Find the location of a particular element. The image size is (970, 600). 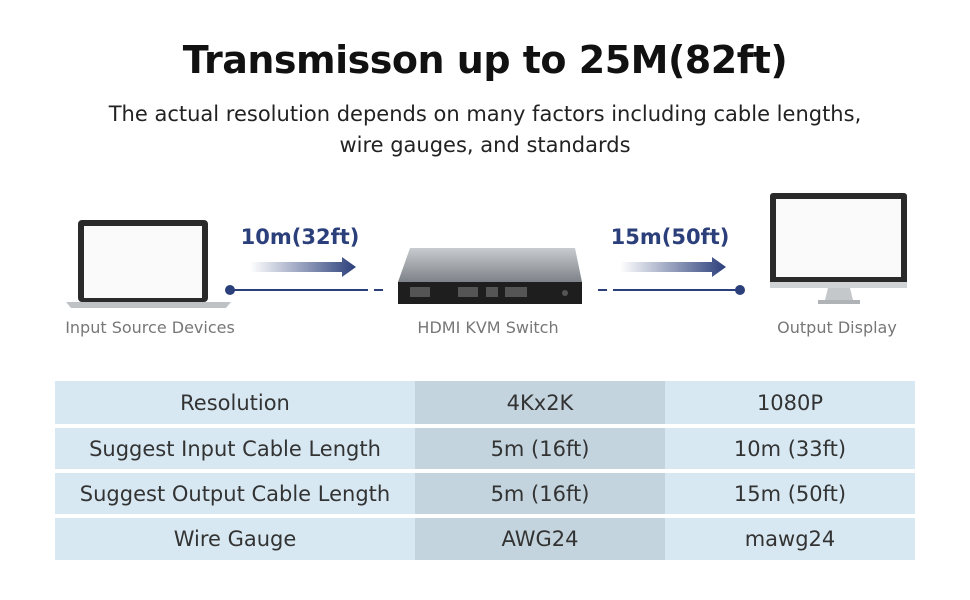

table-cell: 1080P is located at coordinates (790, 402).